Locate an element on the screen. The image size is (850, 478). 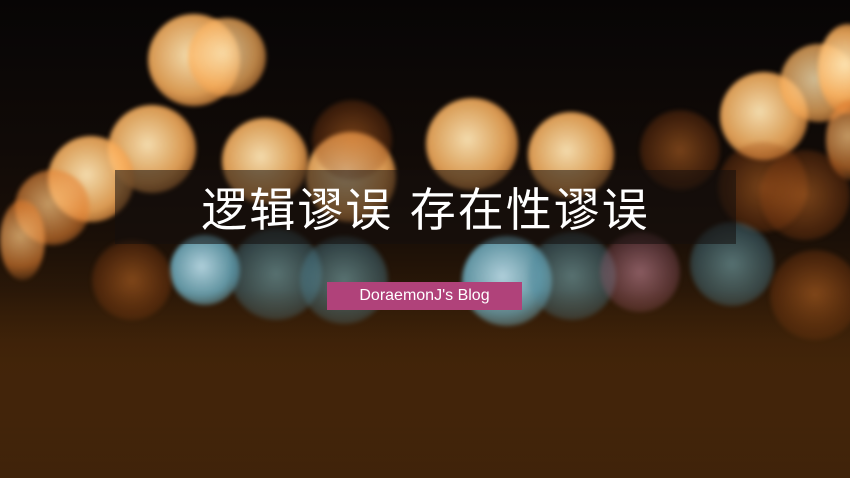
title-backdrop: 逻辑谬误 存在性谬误 is located at coordinates (425, 207).